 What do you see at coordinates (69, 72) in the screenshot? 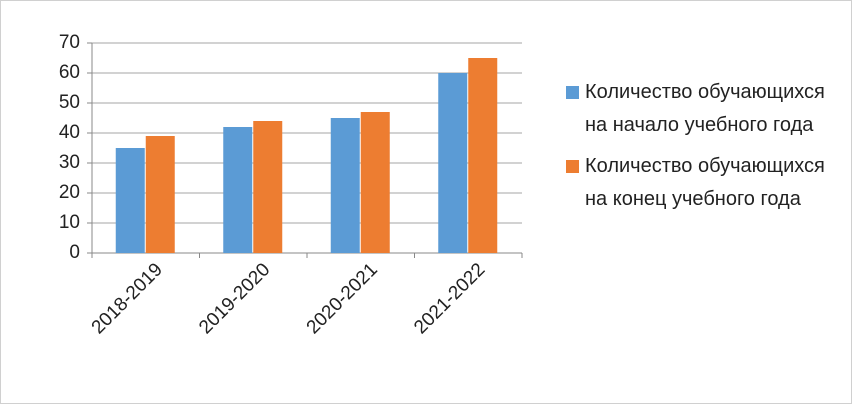
I see `y-tick-label: 60` at bounding box center [69, 72].